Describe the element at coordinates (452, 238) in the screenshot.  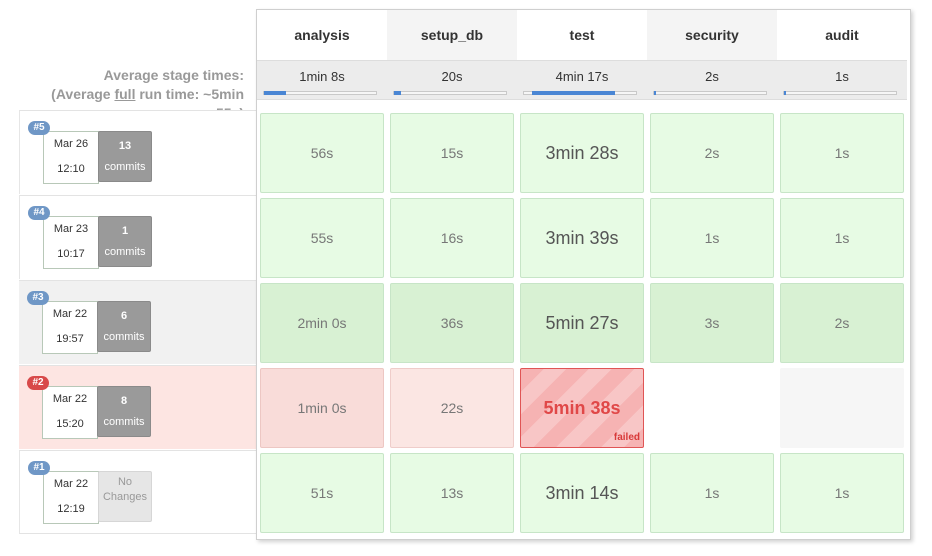
I see `stage-cell: 16s` at that location.